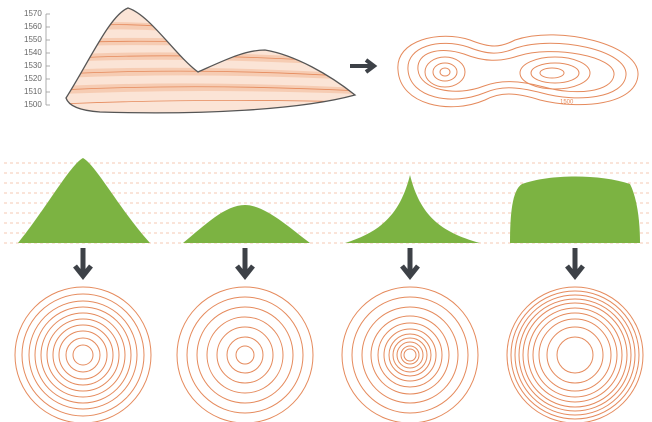  Describe the element at coordinates (246, 224) in the screenshot. I see `profile-gentle` at that location.